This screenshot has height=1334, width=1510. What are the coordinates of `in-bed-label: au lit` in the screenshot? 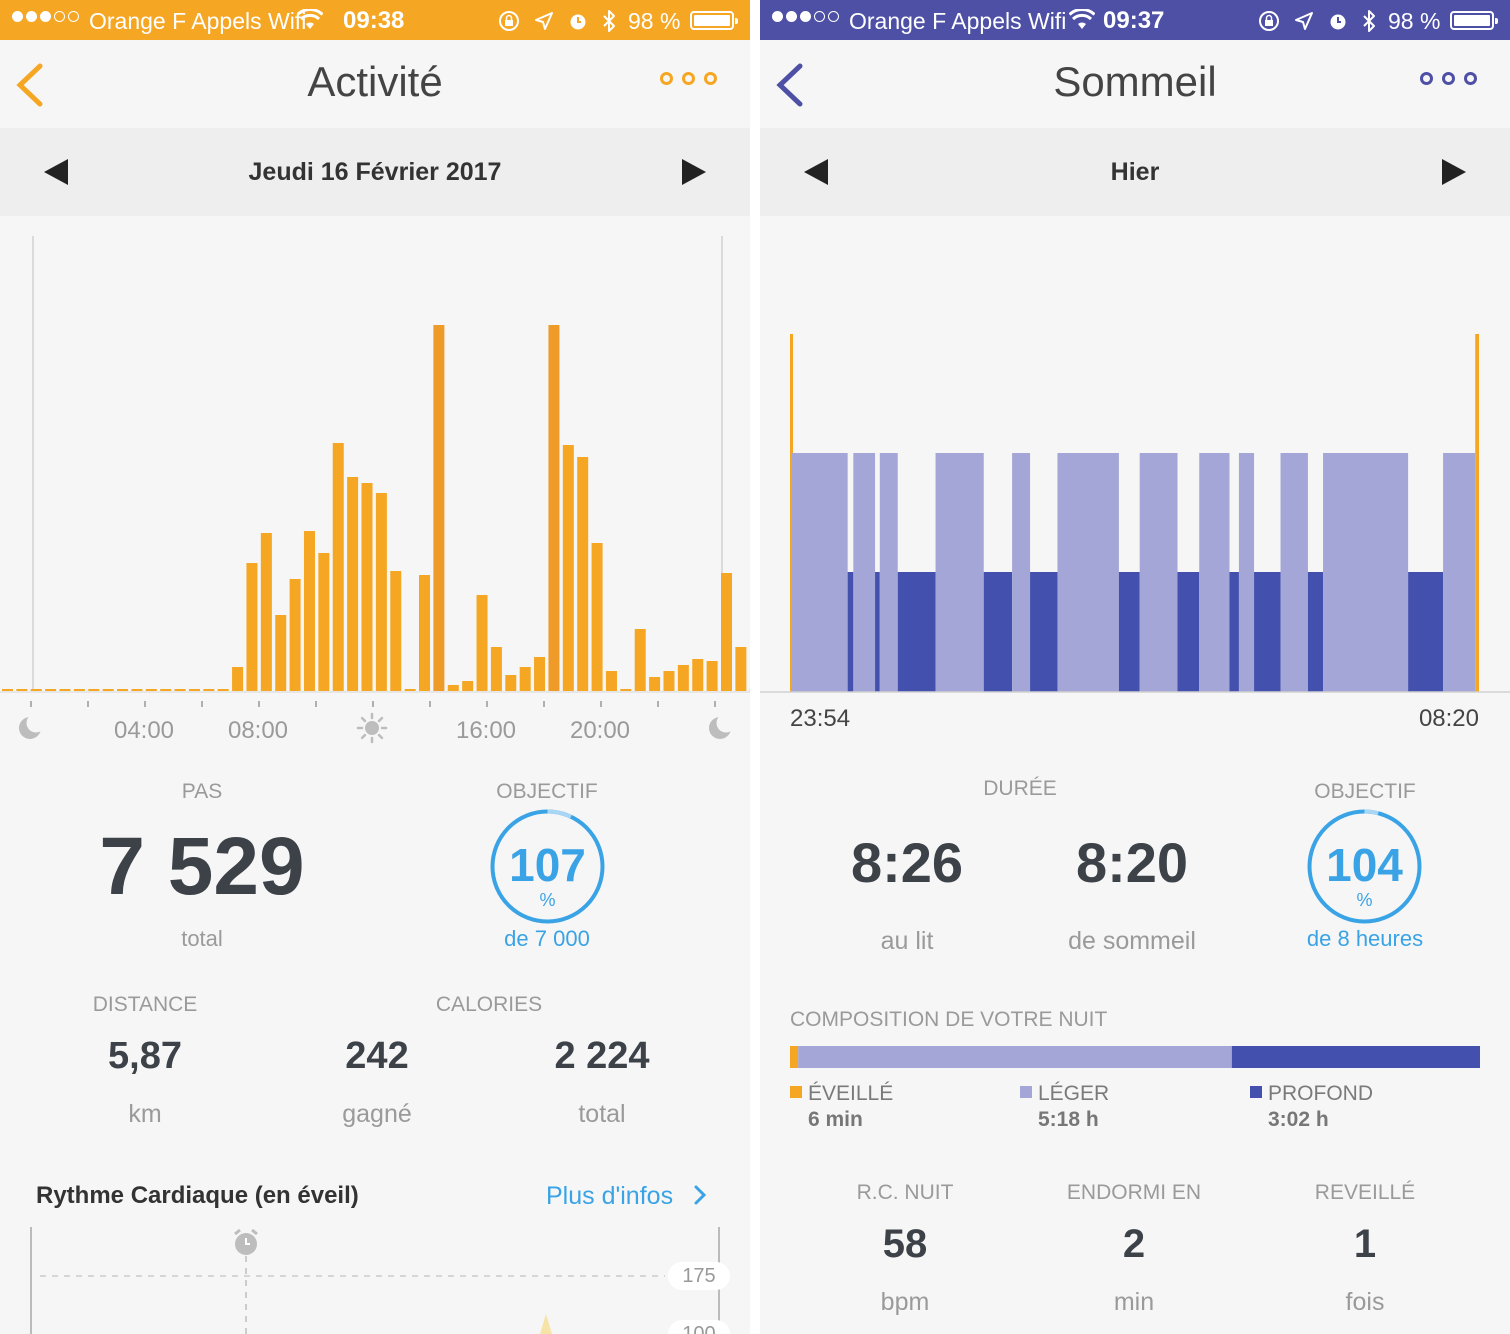 It's located at (907, 941).